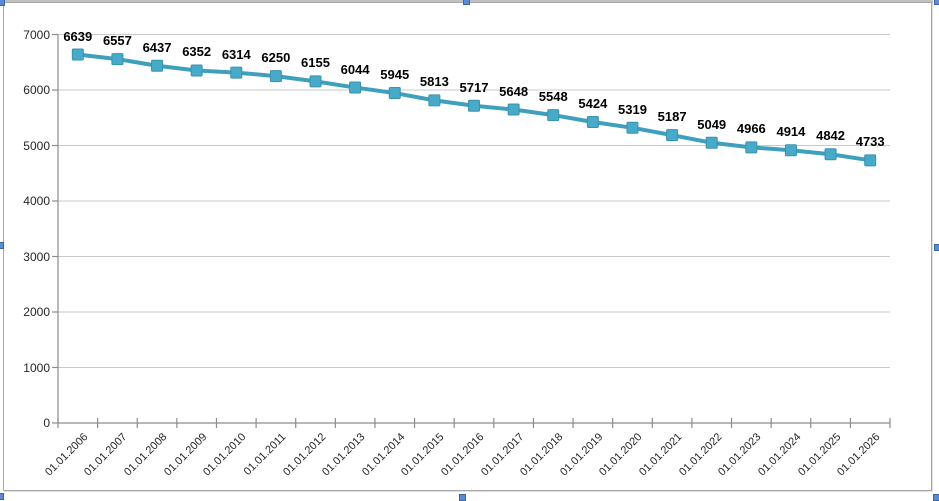  What do you see at coordinates (2, 3) in the screenshot?
I see `selection-handle-top-left` at bounding box center [2, 3].